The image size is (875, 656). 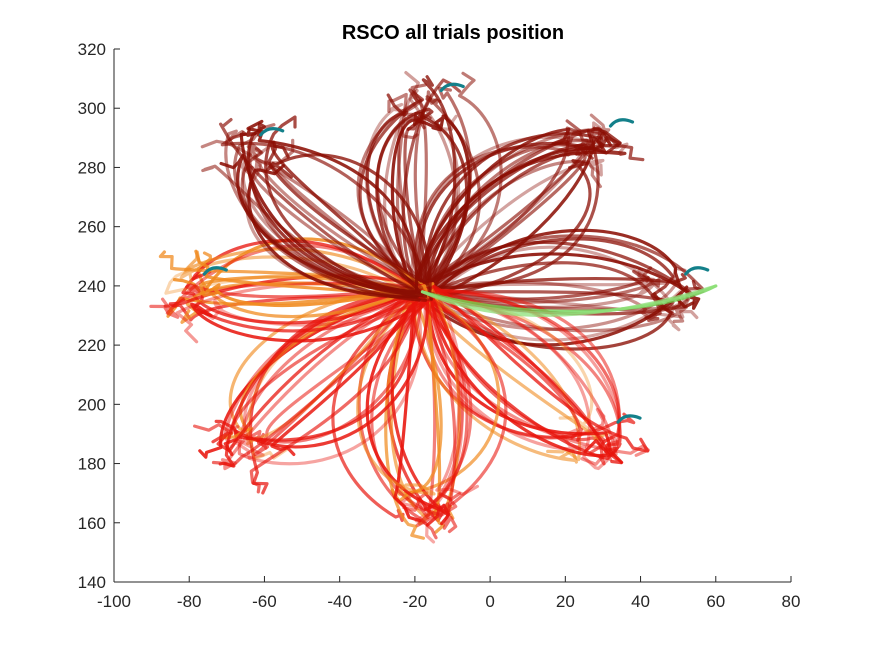 What do you see at coordinates (92, 167) in the screenshot?
I see `y-tick-label: 280` at bounding box center [92, 167].